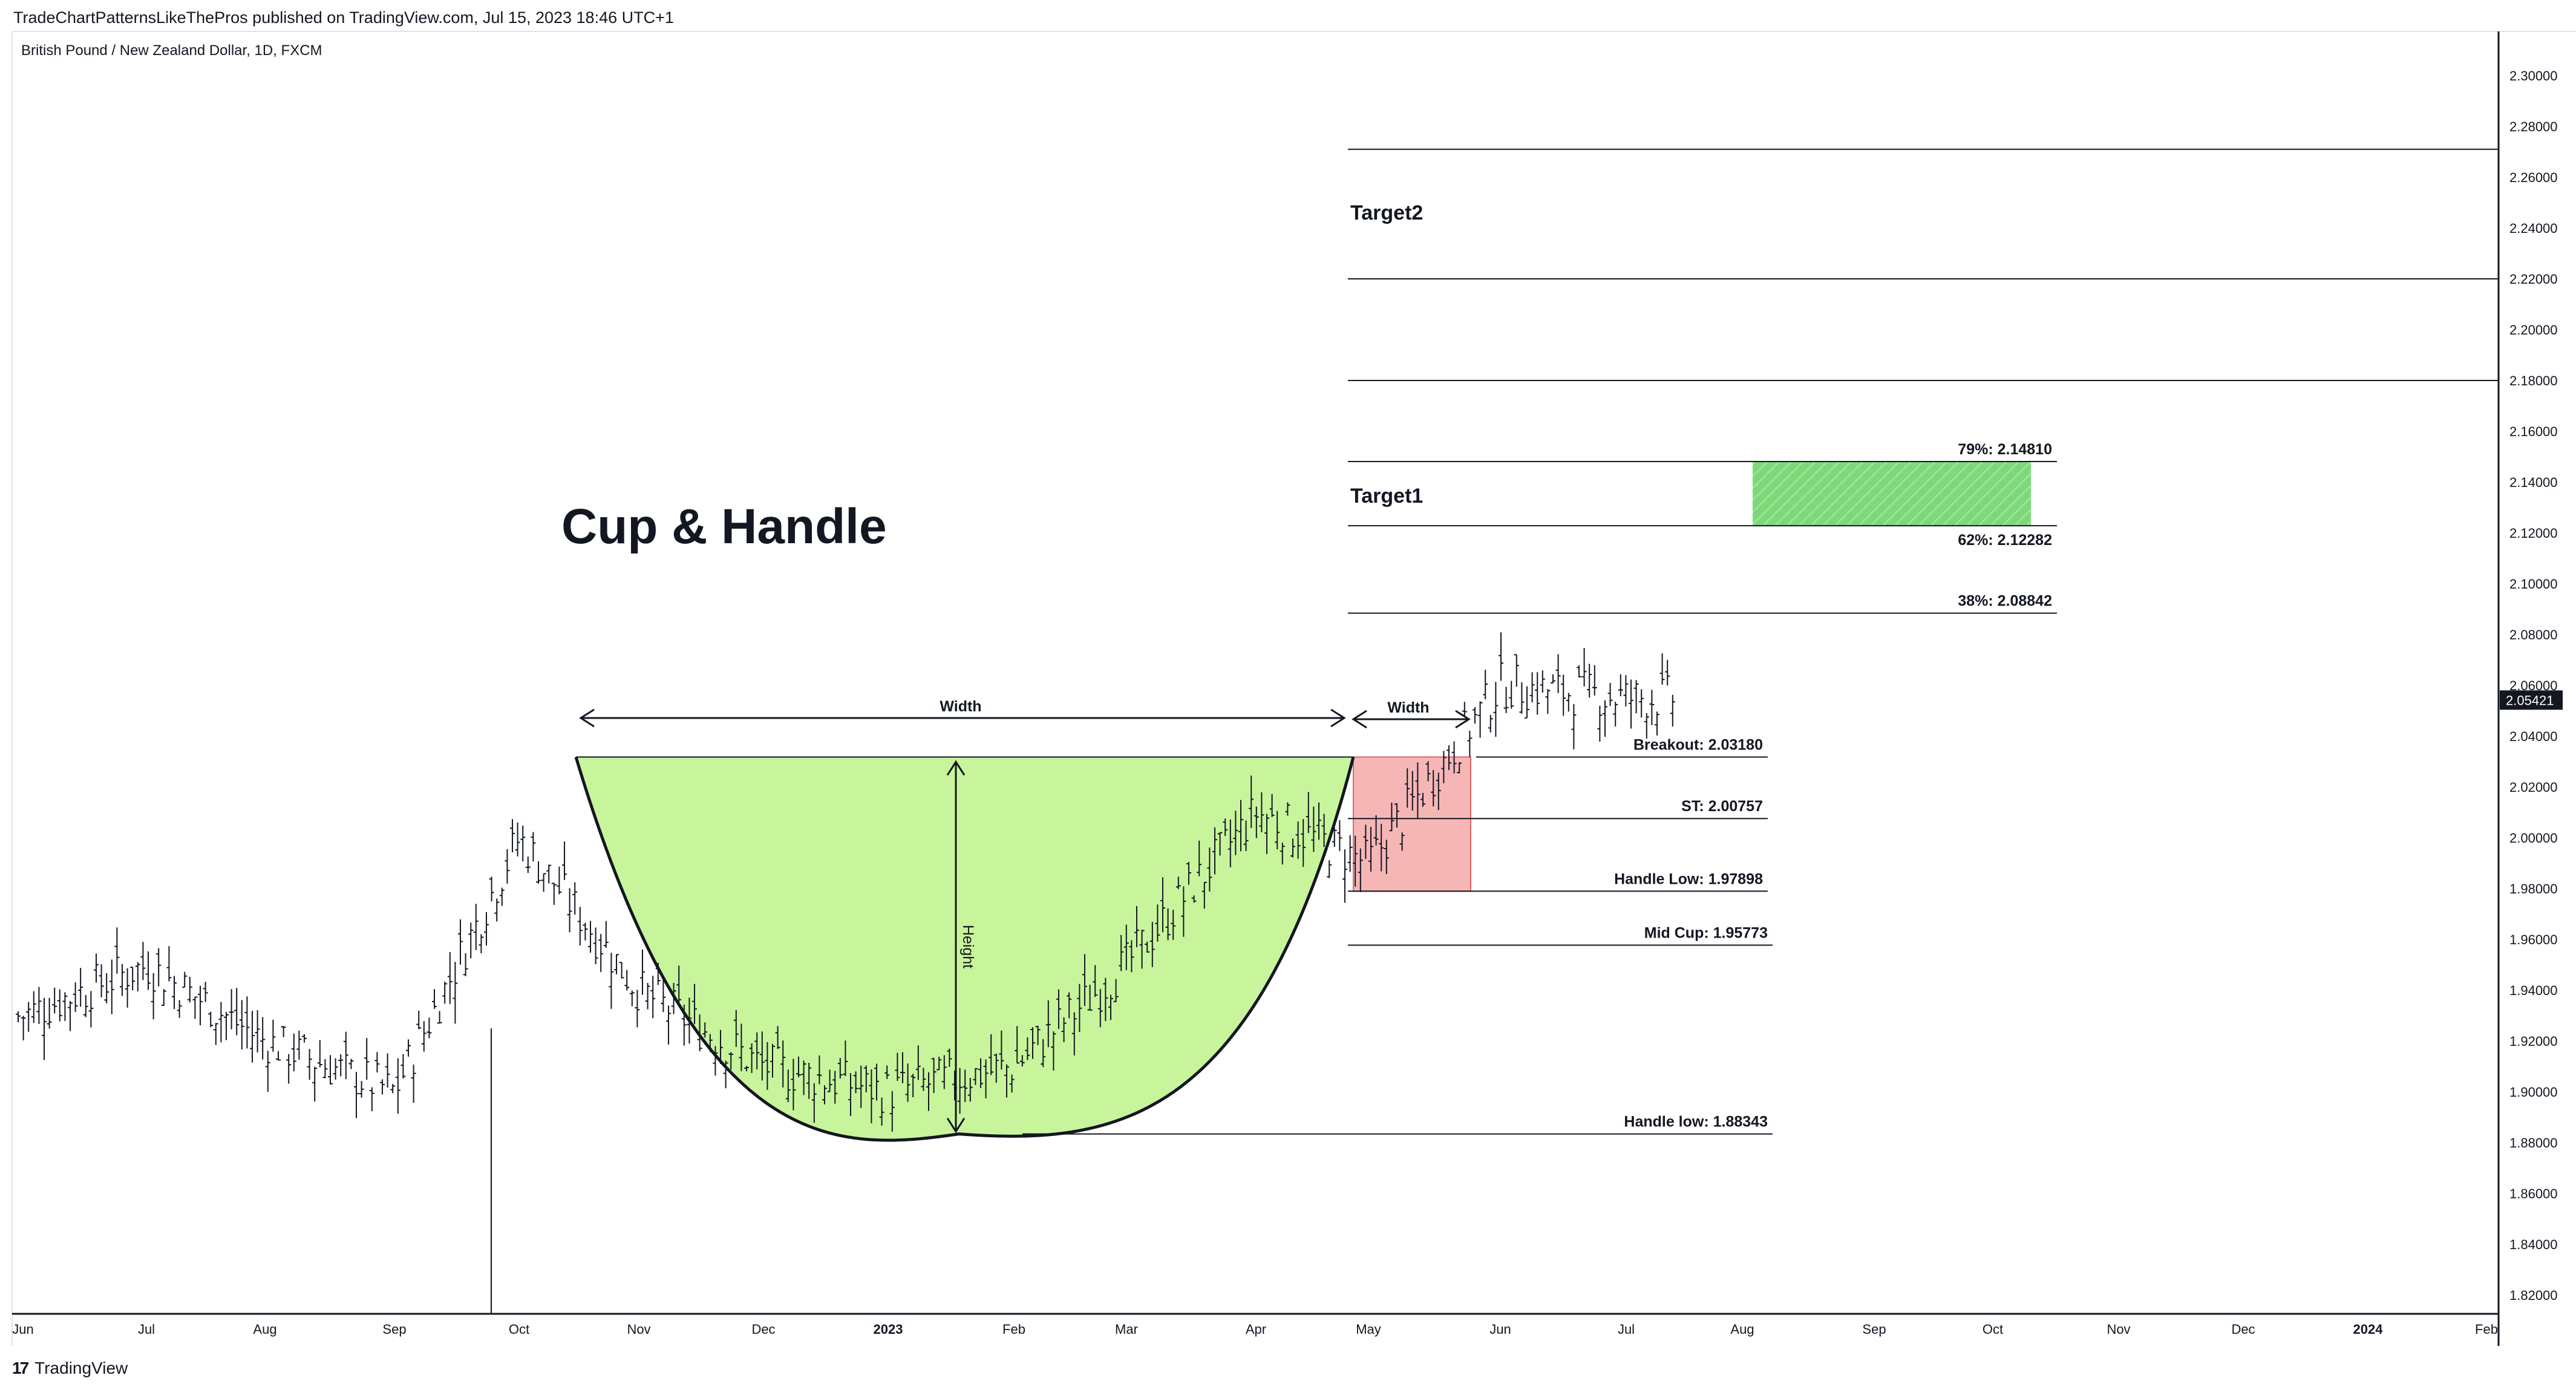 The height and width of the screenshot is (1384, 2576). What do you see at coordinates (70, 1368) in the screenshot?
I see `tradingview-logo: 17 TradingView` at bounding box center [70, 1368].